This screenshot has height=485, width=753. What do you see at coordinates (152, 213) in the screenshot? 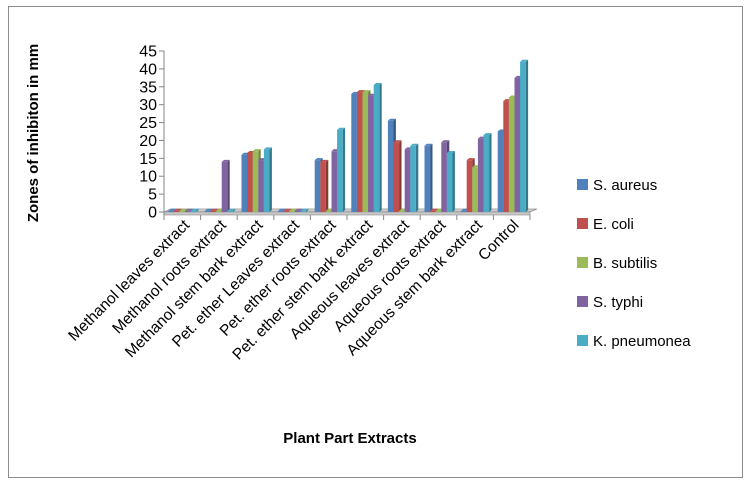
I see `y-tick-label: 0` at bounding box center [152, 213].